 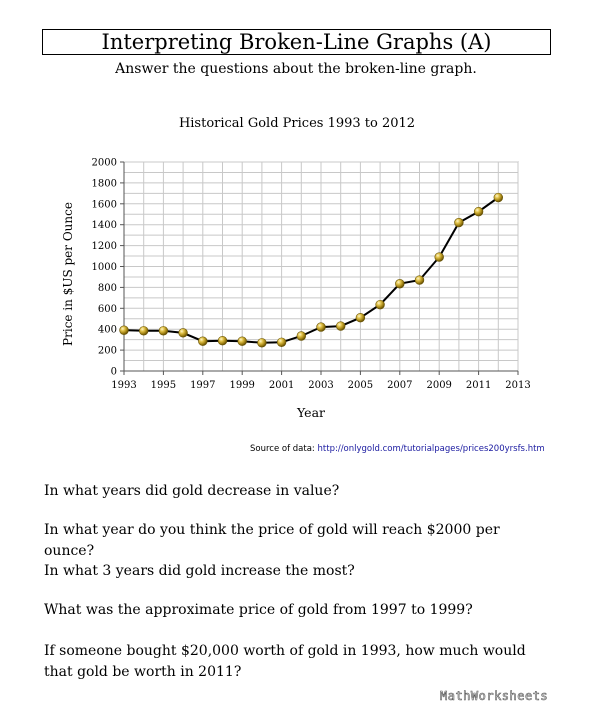 What do you see at coordinates (478, 211) in the screenshot?
I see `data-point-2011` at bounding box center [478, 211].